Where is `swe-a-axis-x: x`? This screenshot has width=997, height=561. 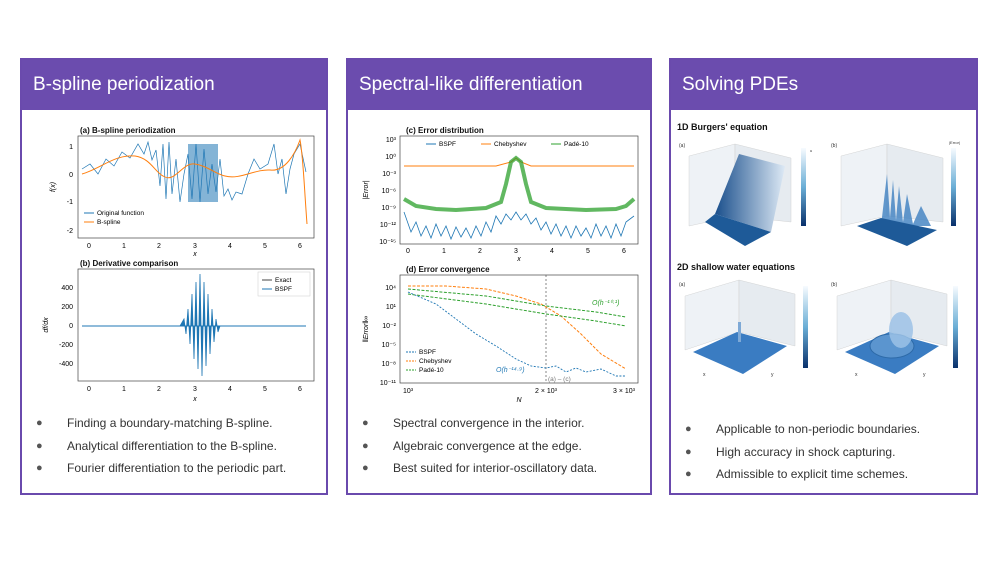
swe-a-axis-x: x is located at coordinates (704, 375).